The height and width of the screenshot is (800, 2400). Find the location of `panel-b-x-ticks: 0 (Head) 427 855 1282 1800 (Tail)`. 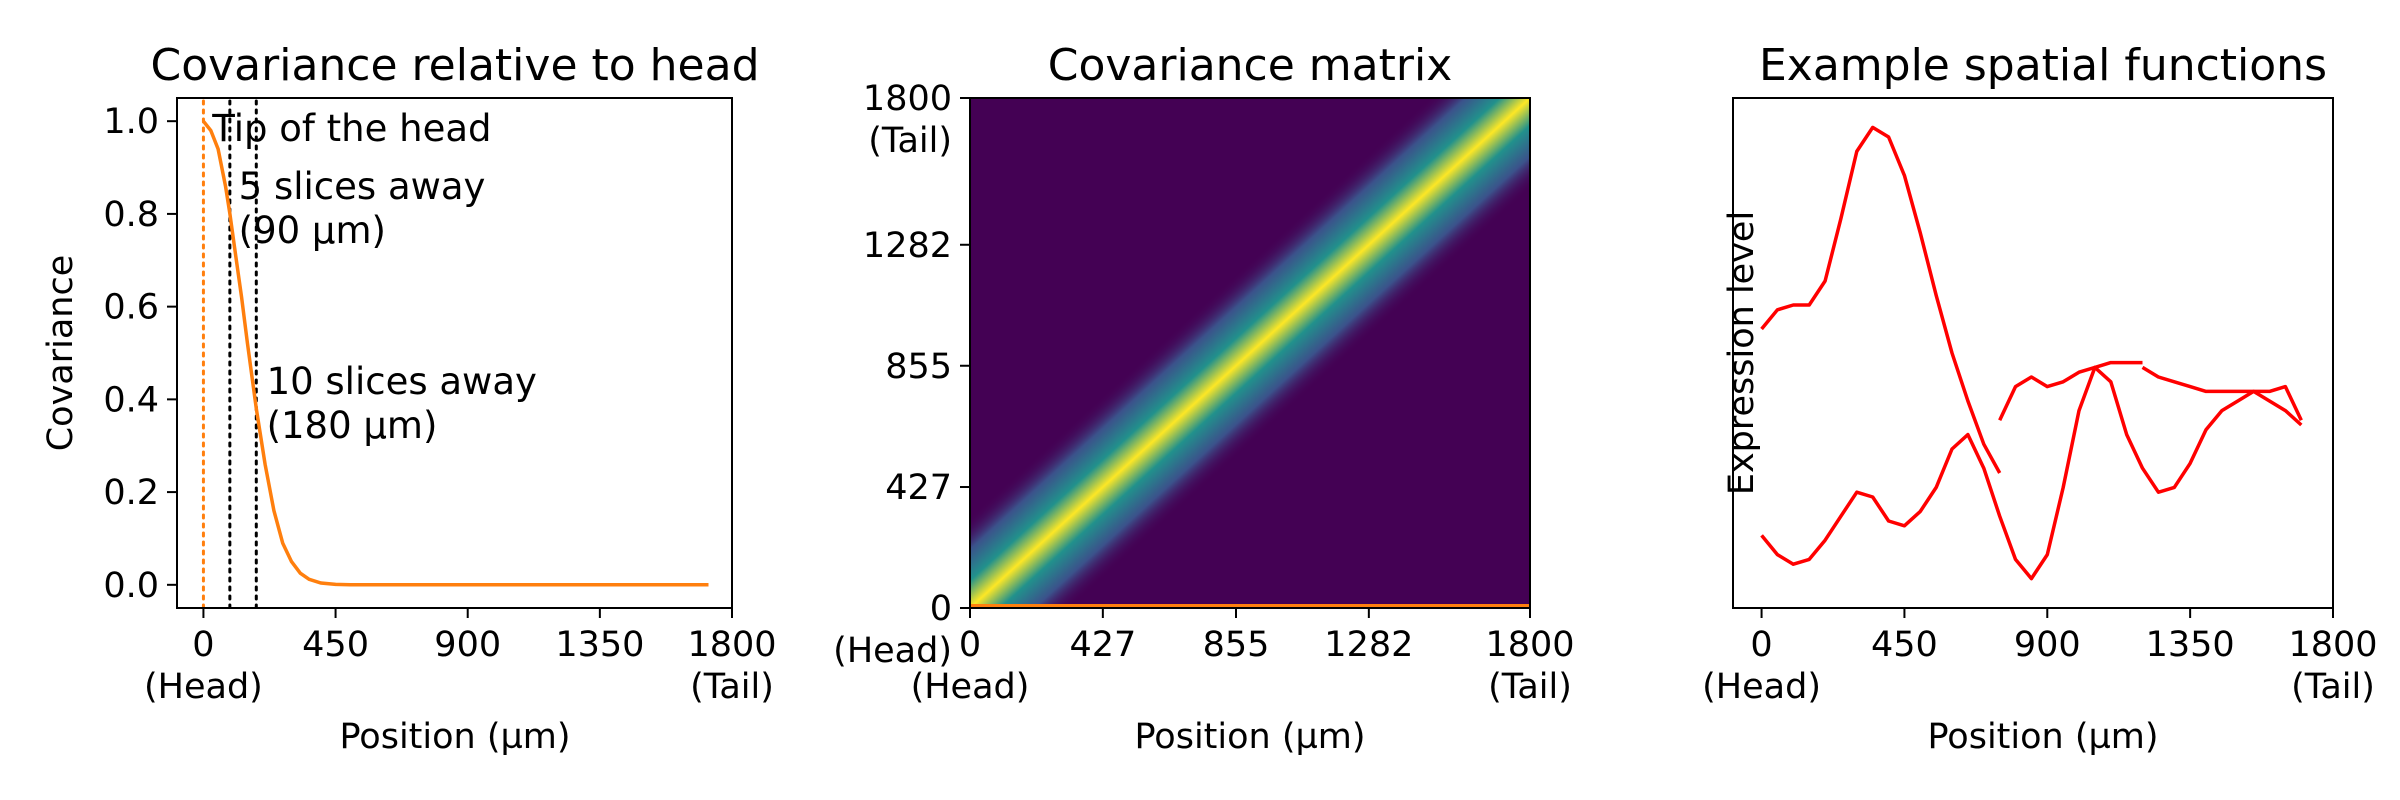

panel-b-x-ticks: 0 (Head) 427 855 1282 1800 (Tail) is located at coordinates (1243, 657).